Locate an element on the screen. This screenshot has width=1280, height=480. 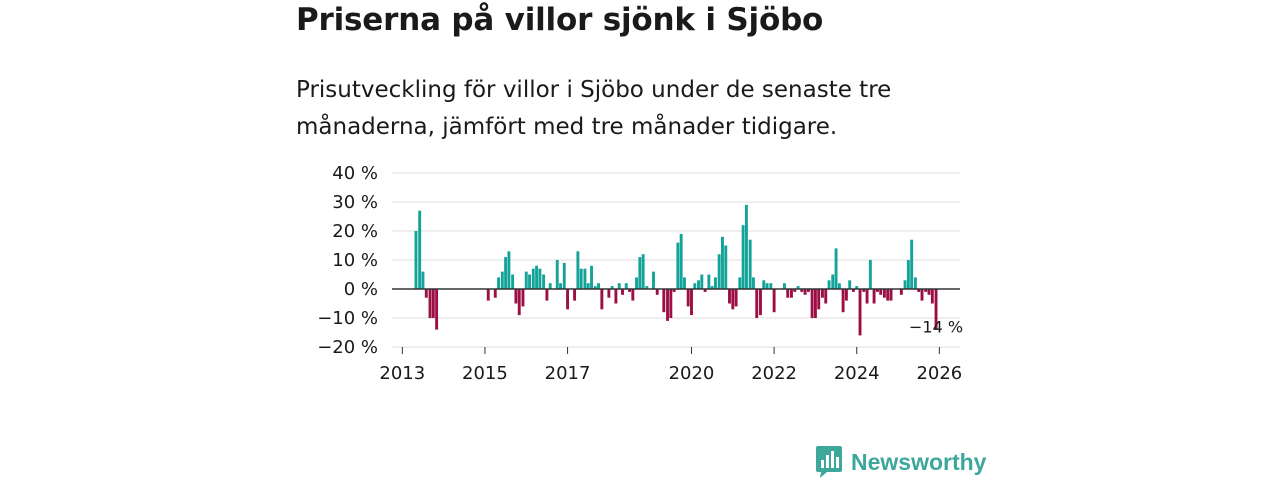
annotations: −14 % is located at coordinates (936, 327).